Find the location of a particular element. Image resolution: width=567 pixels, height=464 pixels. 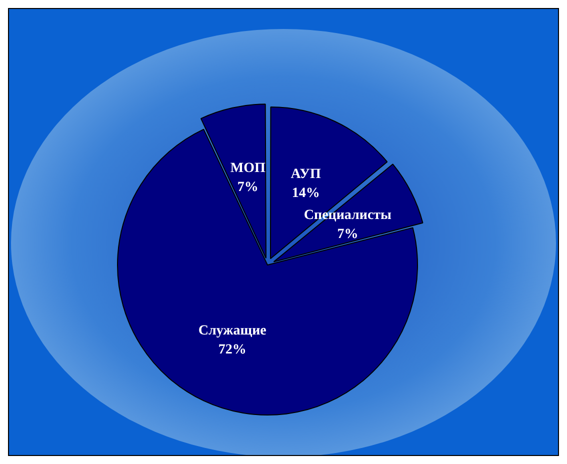

data-label: 72% is located at coordinates (232, 350).